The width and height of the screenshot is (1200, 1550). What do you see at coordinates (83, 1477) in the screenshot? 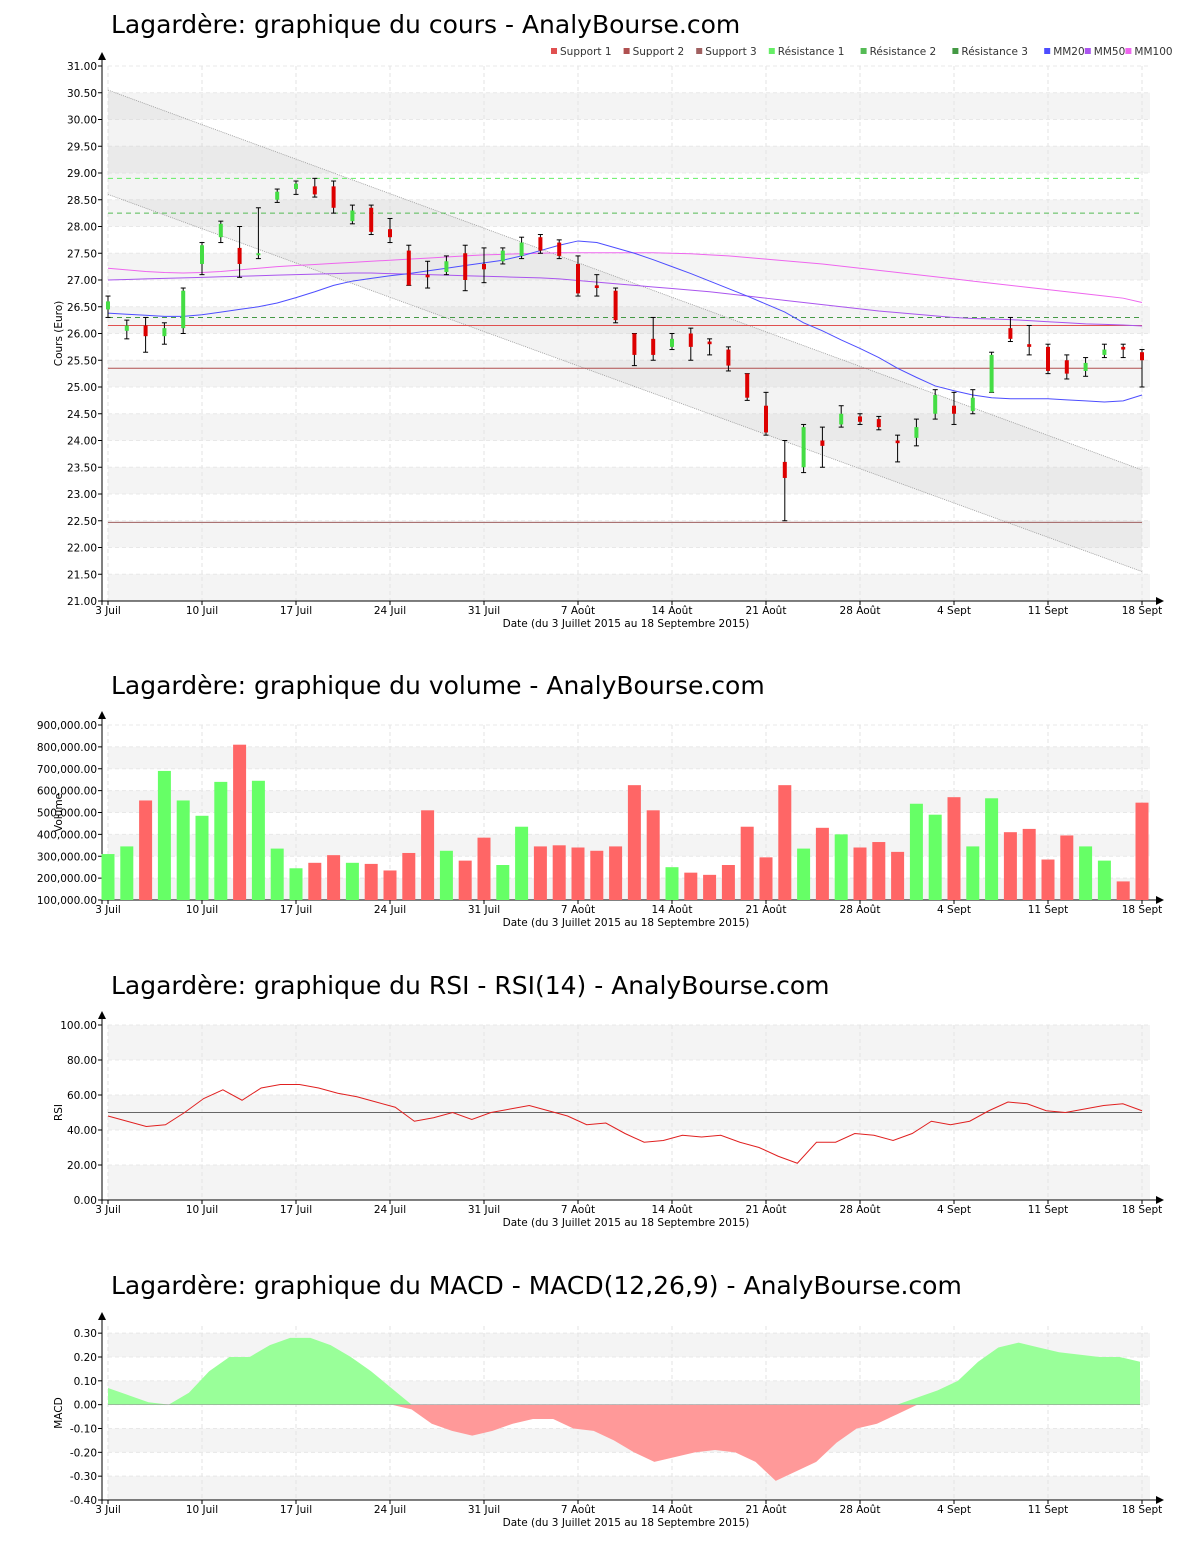
I see `y-tick-label: -0.30` at bounding box center [83, 1477].